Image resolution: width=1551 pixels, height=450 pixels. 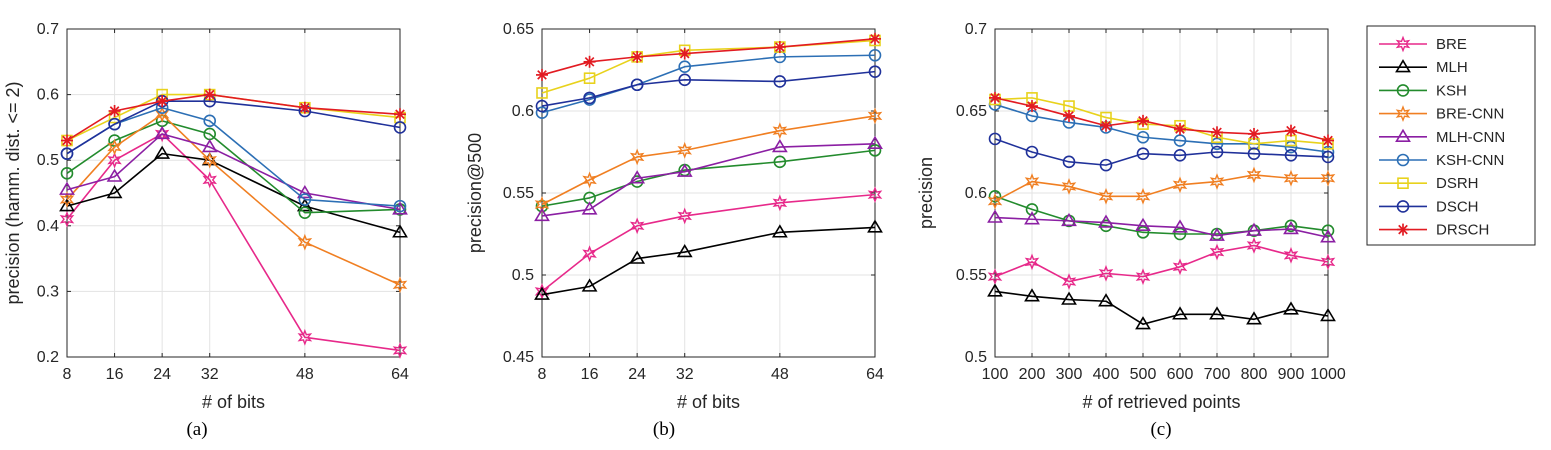 What do you see at coordinates (1291, 374) in the screenshot?
I see `x-tick-label: 900` at bounding box center [1291, 374].